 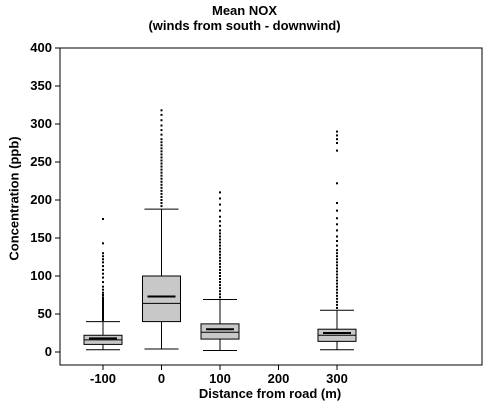 I want to click on y-tick-label: 350, so click(x=41, y=85).